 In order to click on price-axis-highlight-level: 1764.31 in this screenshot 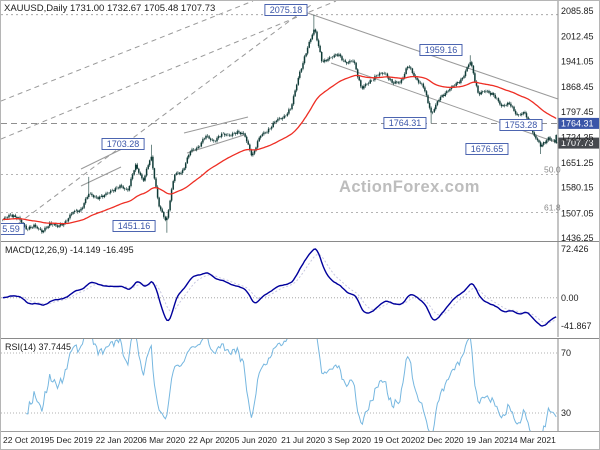, I will do `click(578, 123)`.